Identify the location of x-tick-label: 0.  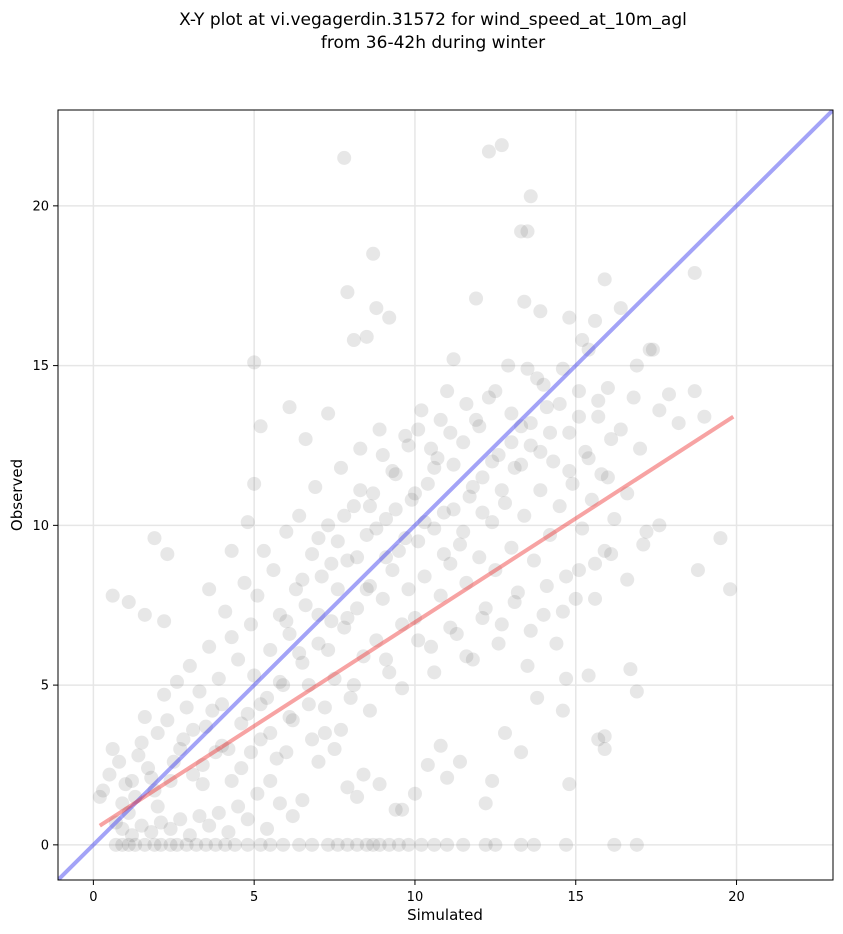
(93, 897).